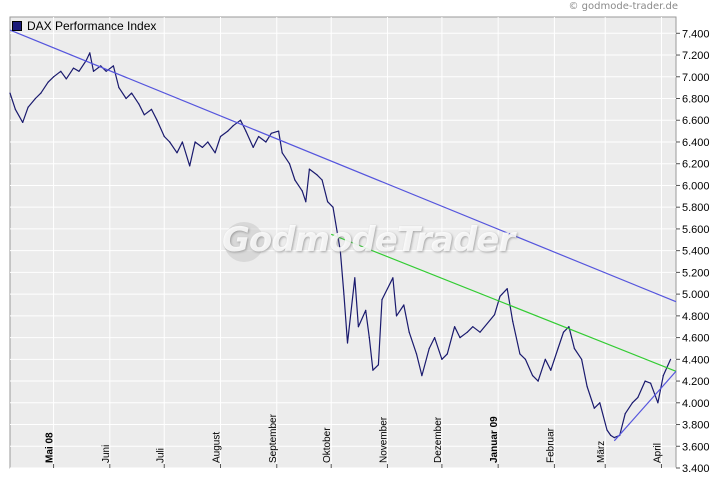 The width and height of the screenshot is (720, 481). I want to click on y-tick-label: 4.200, so click(696, 382).